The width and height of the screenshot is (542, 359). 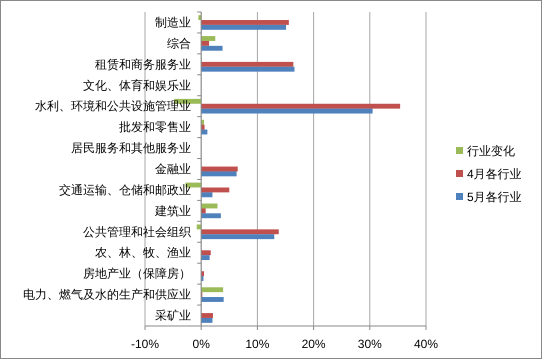 I want to click on x-tick-label: 40%, so click(x=426, y=344).